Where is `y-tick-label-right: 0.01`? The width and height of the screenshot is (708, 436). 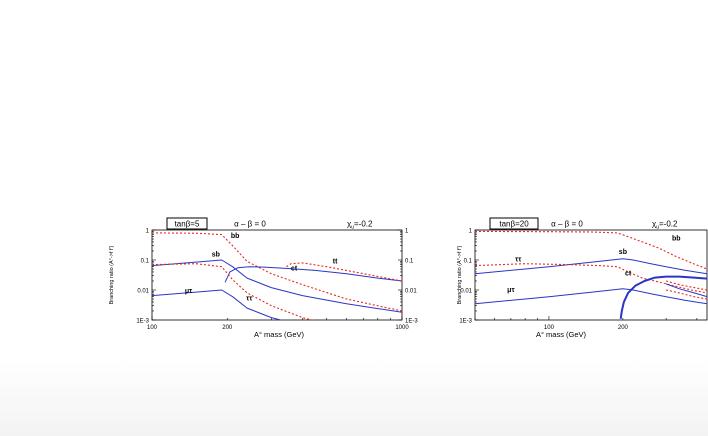 y-tick-label-right: 0.01 is located at coordinates (411, 292).